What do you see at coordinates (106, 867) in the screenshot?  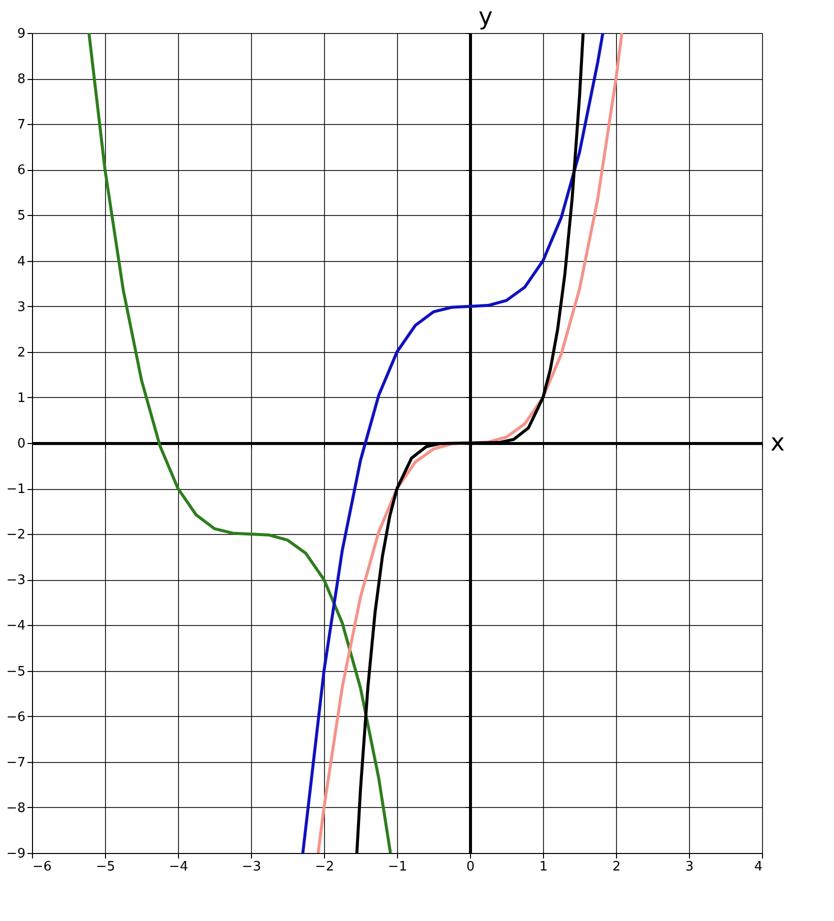 I see `x-tick-label: −5` at bounding box center [106, 867].